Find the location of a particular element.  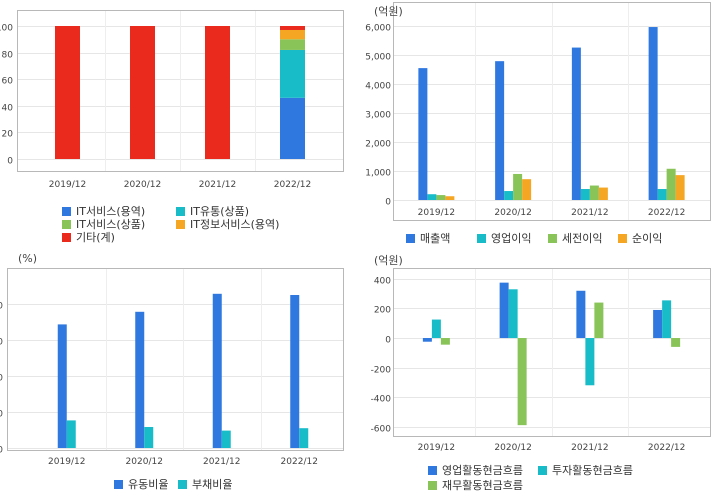

legend-item: 순이익 is located at coordinates (640, 238).